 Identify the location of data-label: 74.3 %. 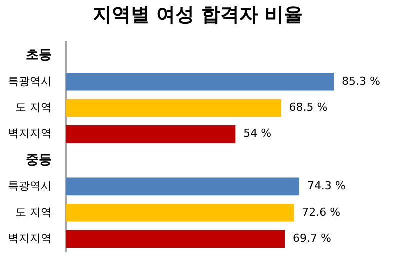
(326, 186).